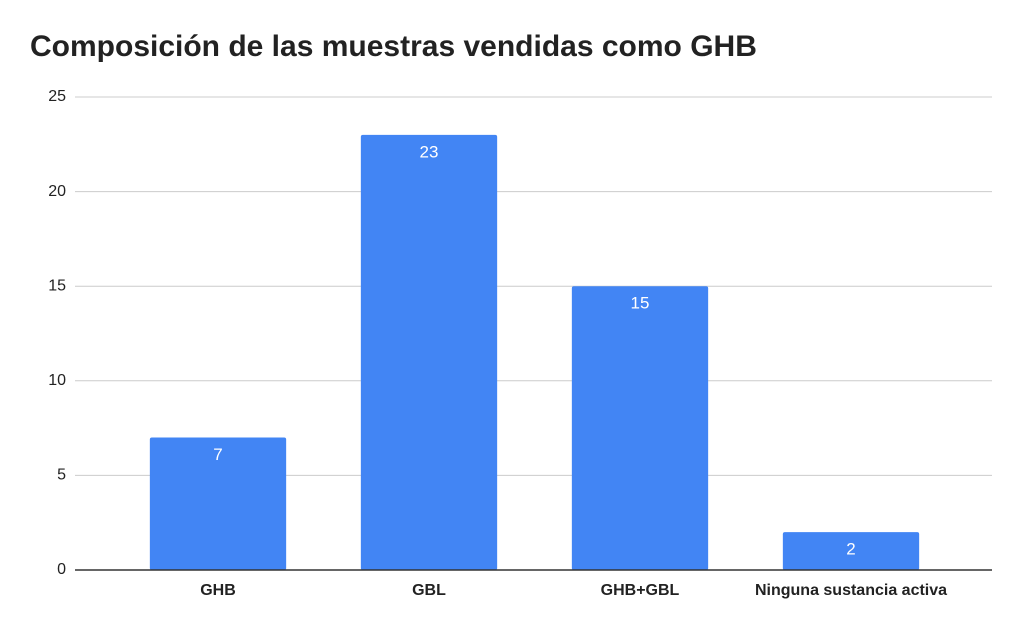 The height and width of the screenshot is (633, 1024). I want to click on x-tick-label: GHB, so click(218, 590).